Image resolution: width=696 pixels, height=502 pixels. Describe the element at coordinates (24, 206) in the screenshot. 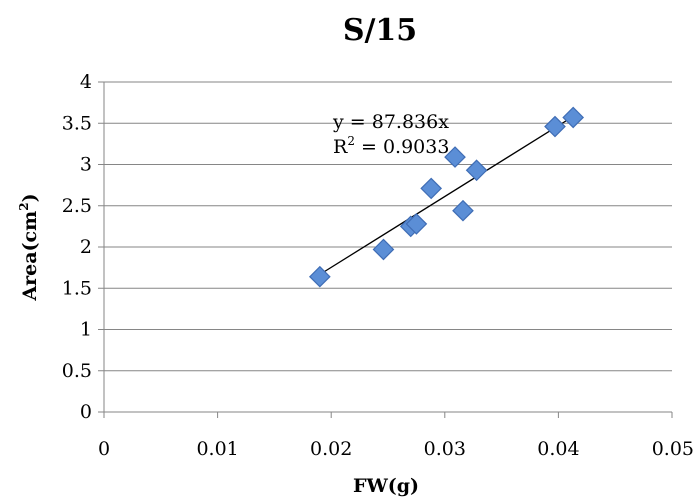

I see `y-axis-title-sup: 2` at that location.